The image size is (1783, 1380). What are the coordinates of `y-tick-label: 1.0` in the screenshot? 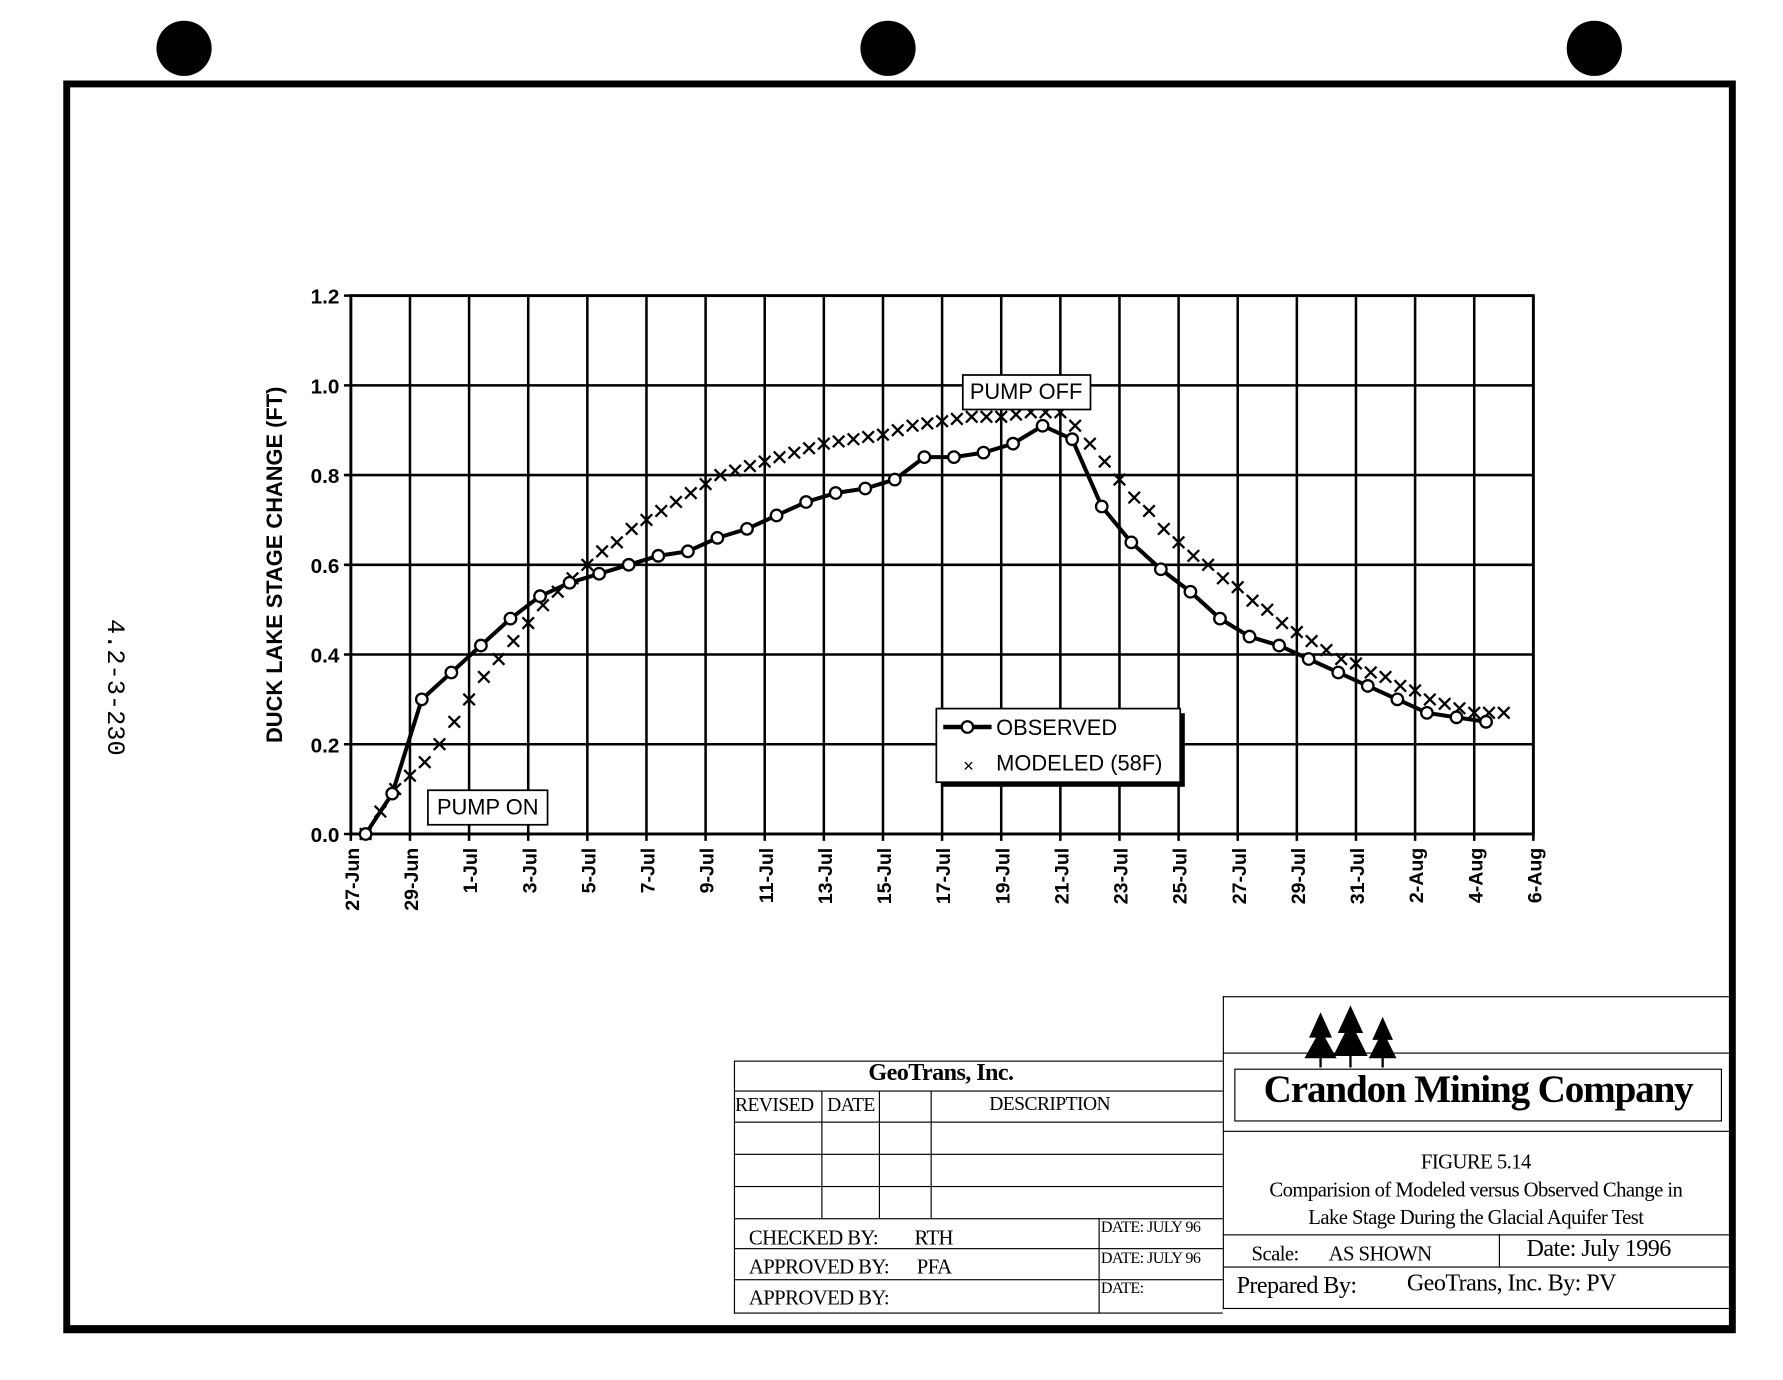 It's located at (325, 386).